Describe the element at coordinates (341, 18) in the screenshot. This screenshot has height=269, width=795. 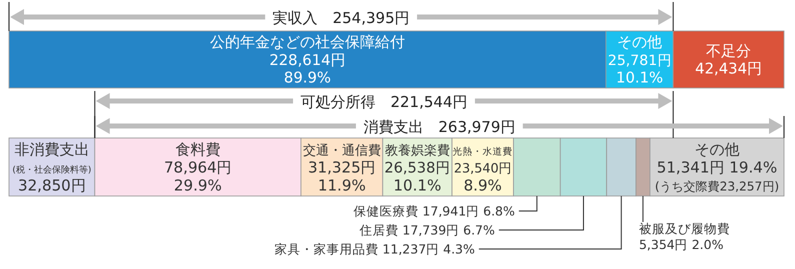
I see `annotation: 実収入 254,395円` at that location.